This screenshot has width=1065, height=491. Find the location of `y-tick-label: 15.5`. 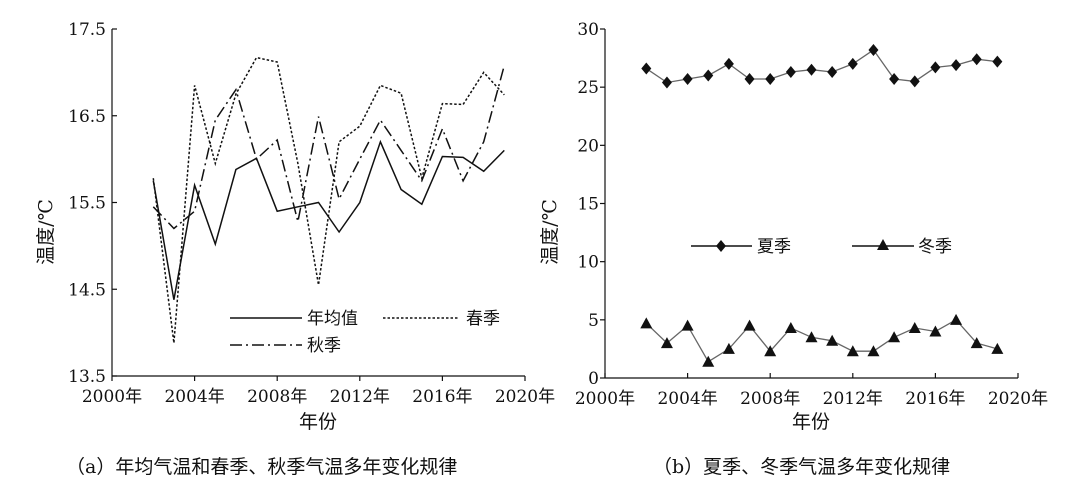

y-tick-label: 15.5 is located at coordinates (87, 204).